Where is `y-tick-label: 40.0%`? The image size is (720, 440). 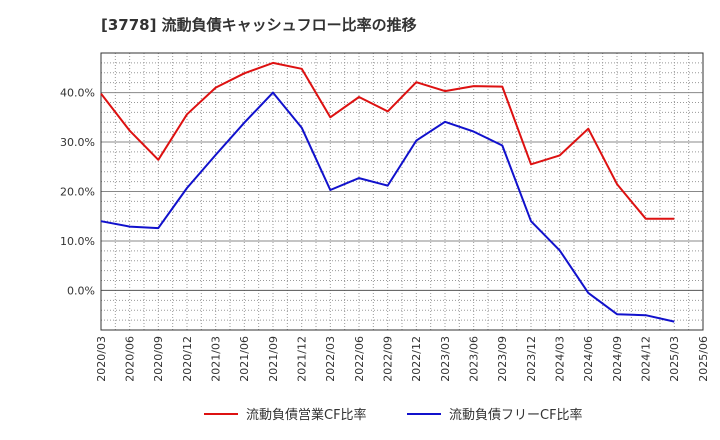 y-tick-label: 40.0% is located at coordinates (77, 93).